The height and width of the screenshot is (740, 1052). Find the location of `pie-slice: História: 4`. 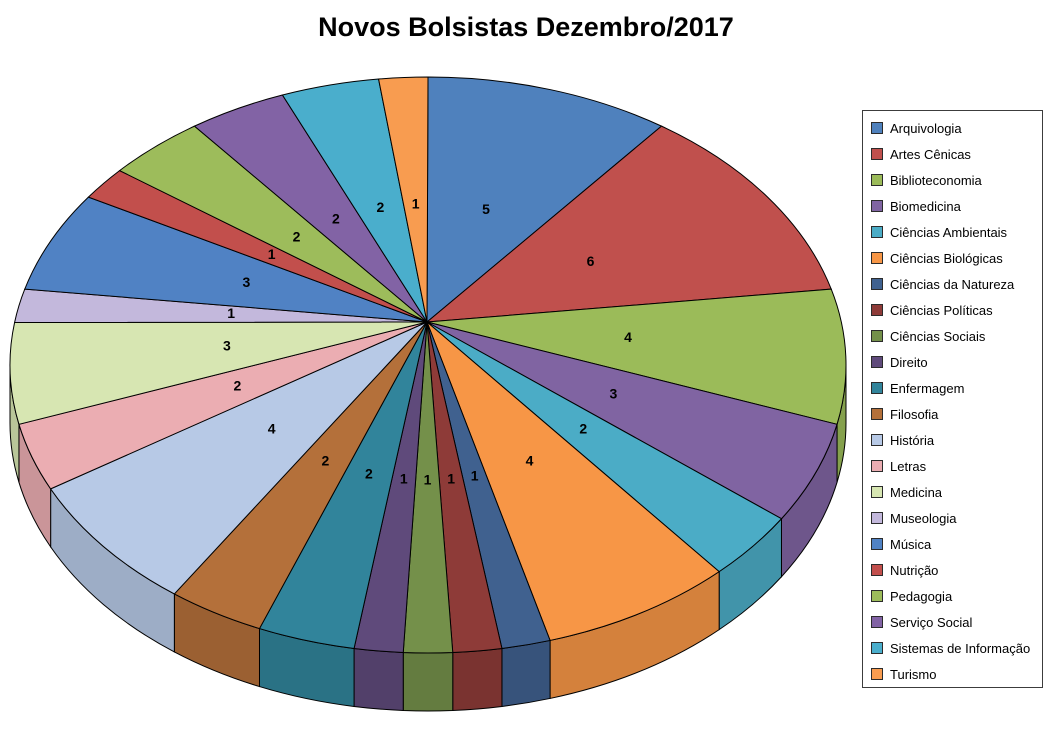

pie-slice: História: 4 is located at coordinates (238, 458).